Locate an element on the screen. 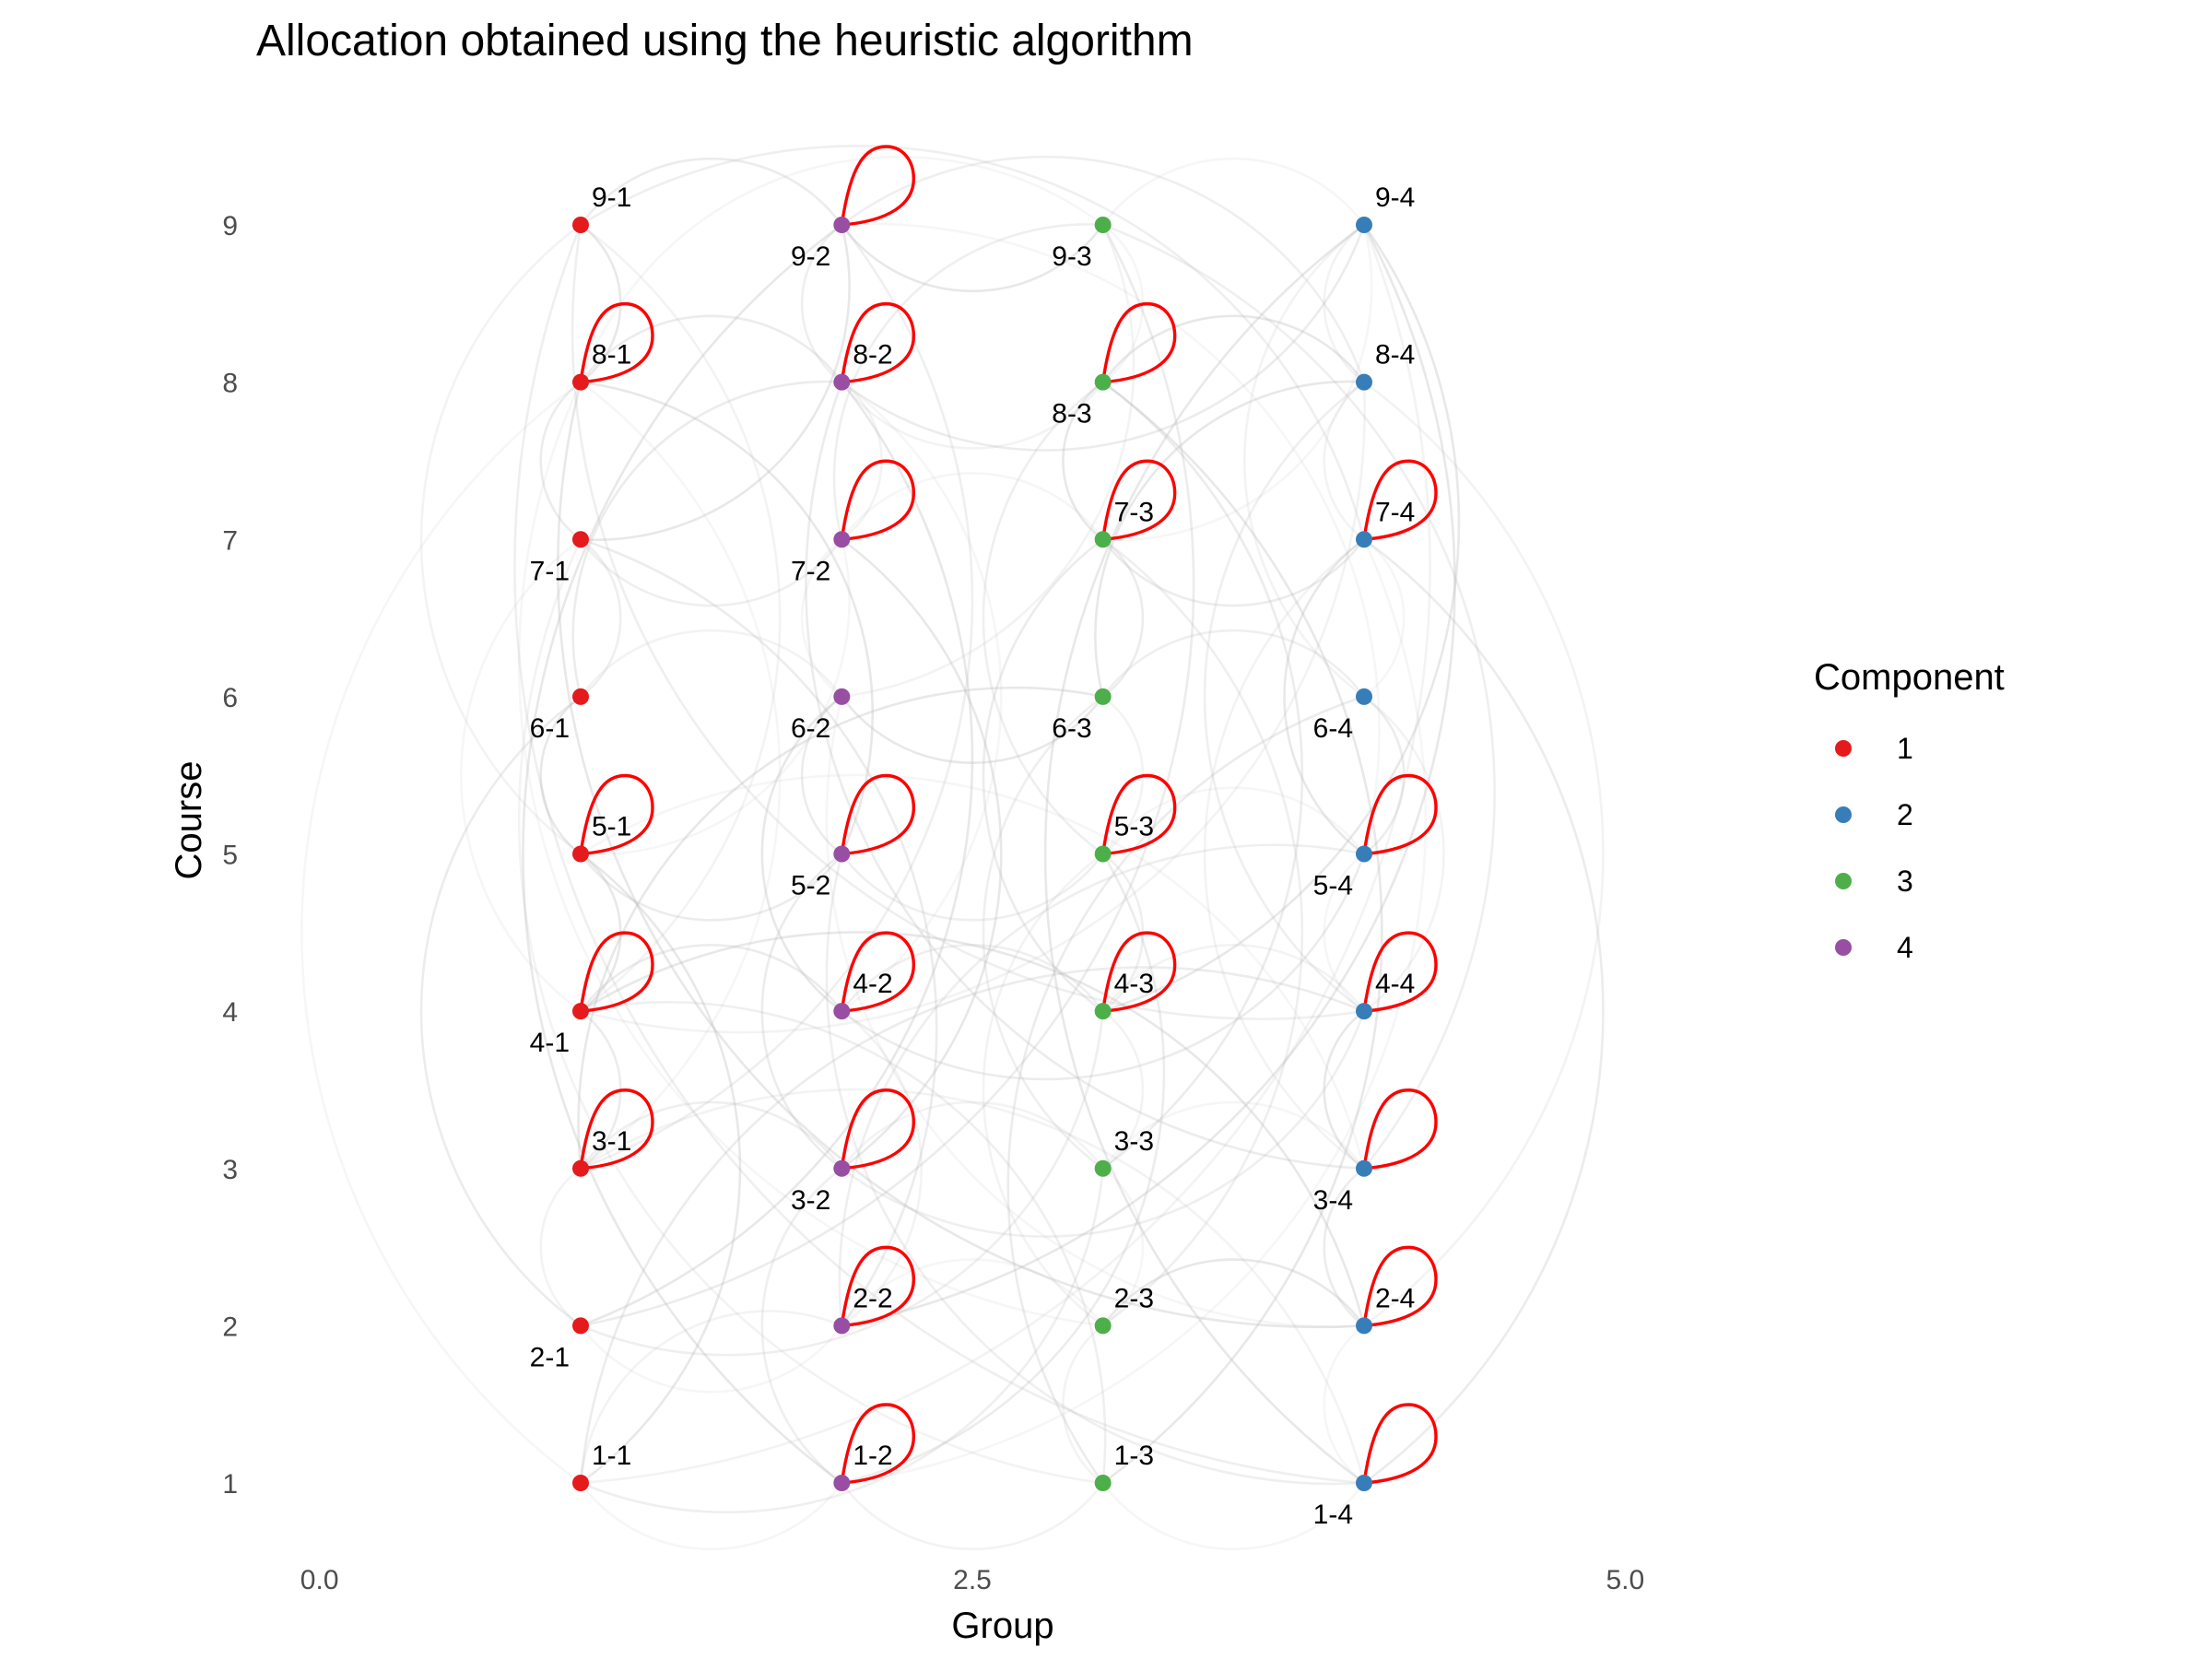 This screenshot has width=2212, height=1659. legend-label-1: 1 is located at coordinates (1905, 748).